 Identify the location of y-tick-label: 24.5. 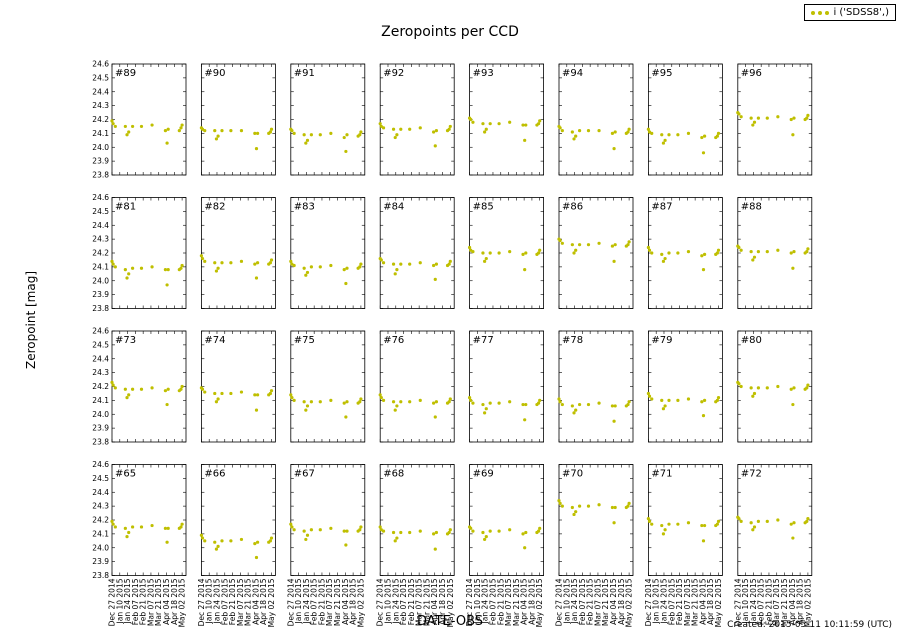
(100, 344).